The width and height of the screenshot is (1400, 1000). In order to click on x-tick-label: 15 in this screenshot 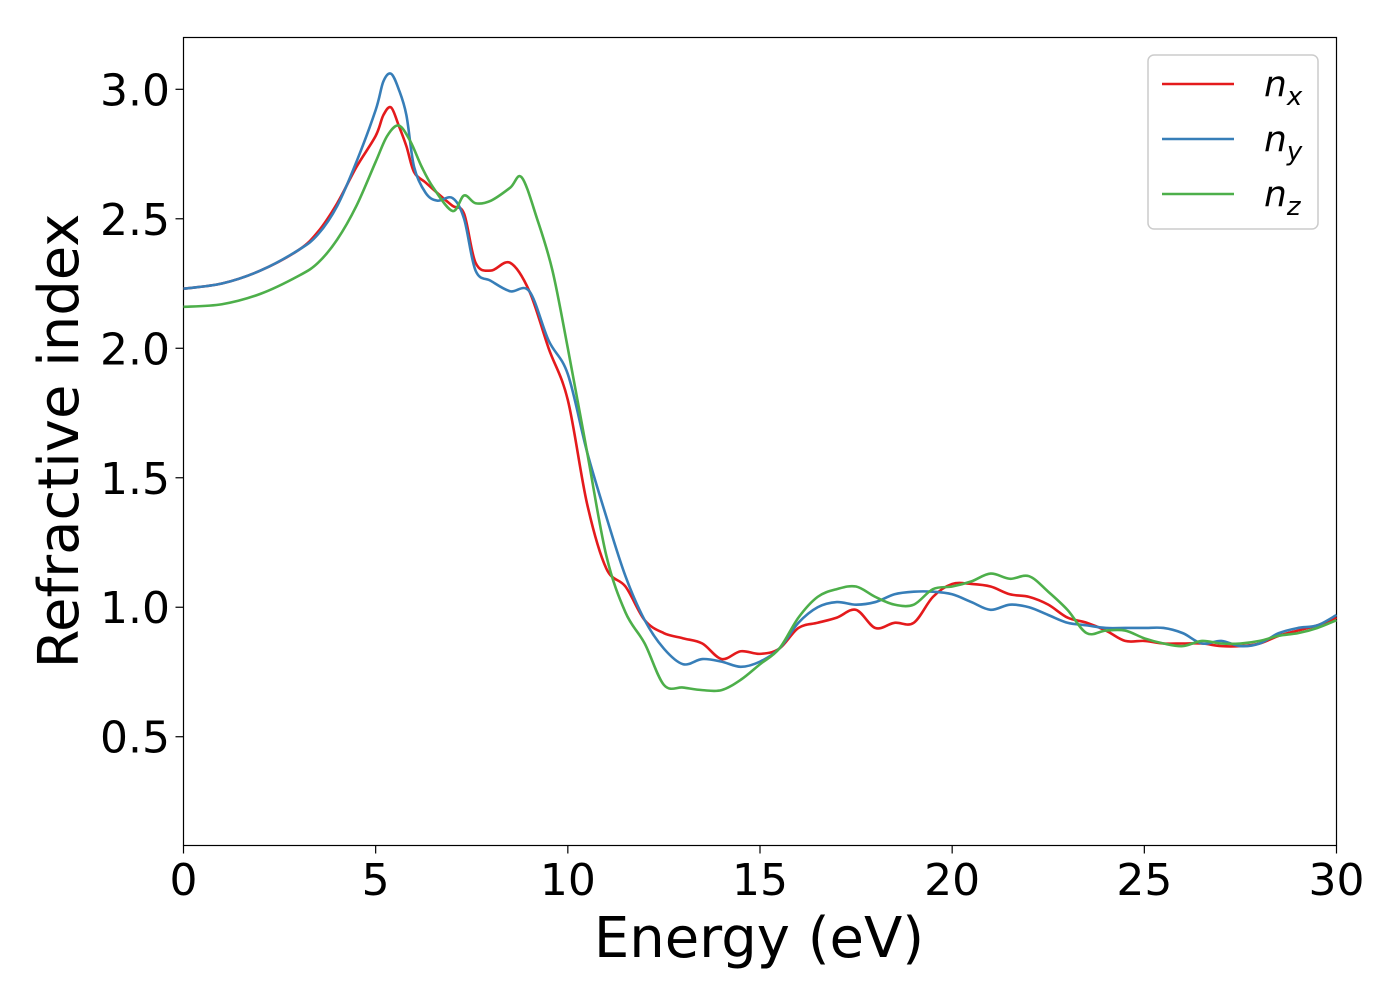, I will do `click(760, 880)`.